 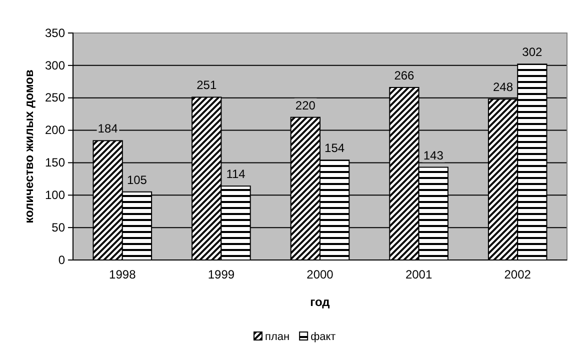 I want to click on x-tick-label: 2001, so click(x=418, y=275).